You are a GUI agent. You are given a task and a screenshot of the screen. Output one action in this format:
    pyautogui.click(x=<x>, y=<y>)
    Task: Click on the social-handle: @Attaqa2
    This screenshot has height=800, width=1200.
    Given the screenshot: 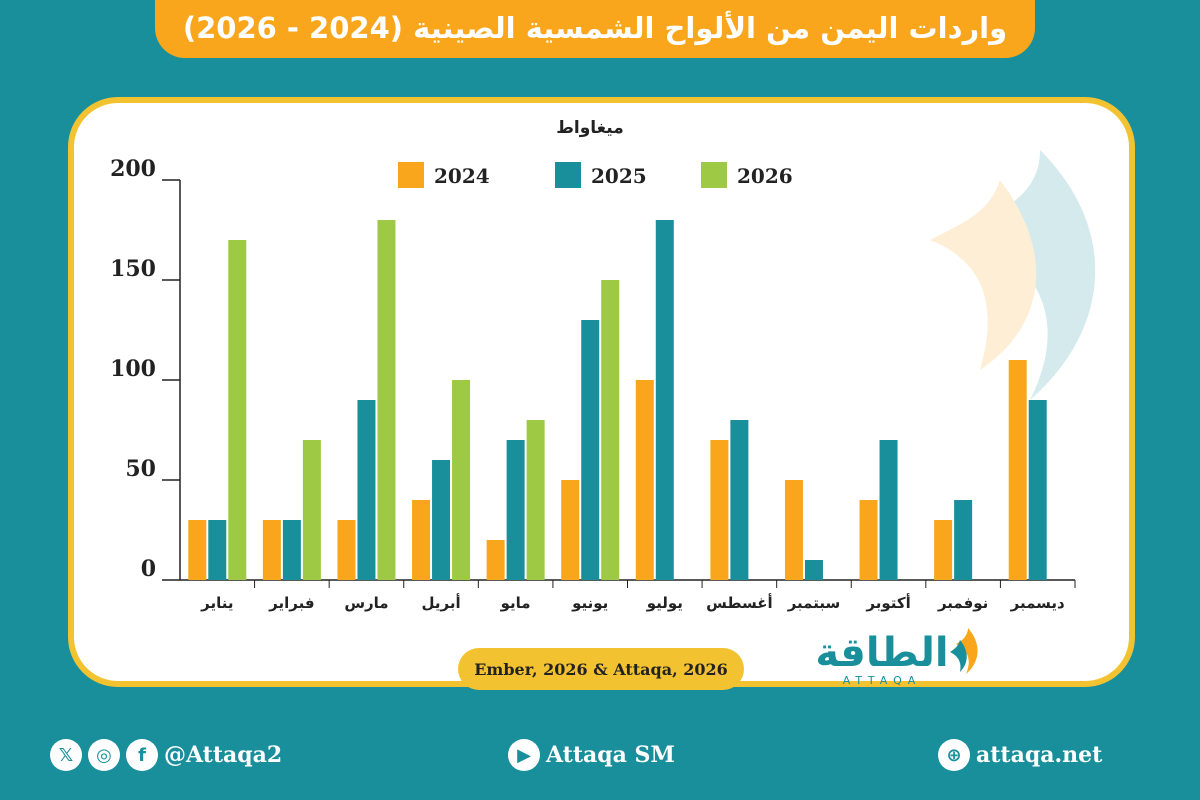 What is the action you would take?
    pyautogui.click(x=223, y=755)
    